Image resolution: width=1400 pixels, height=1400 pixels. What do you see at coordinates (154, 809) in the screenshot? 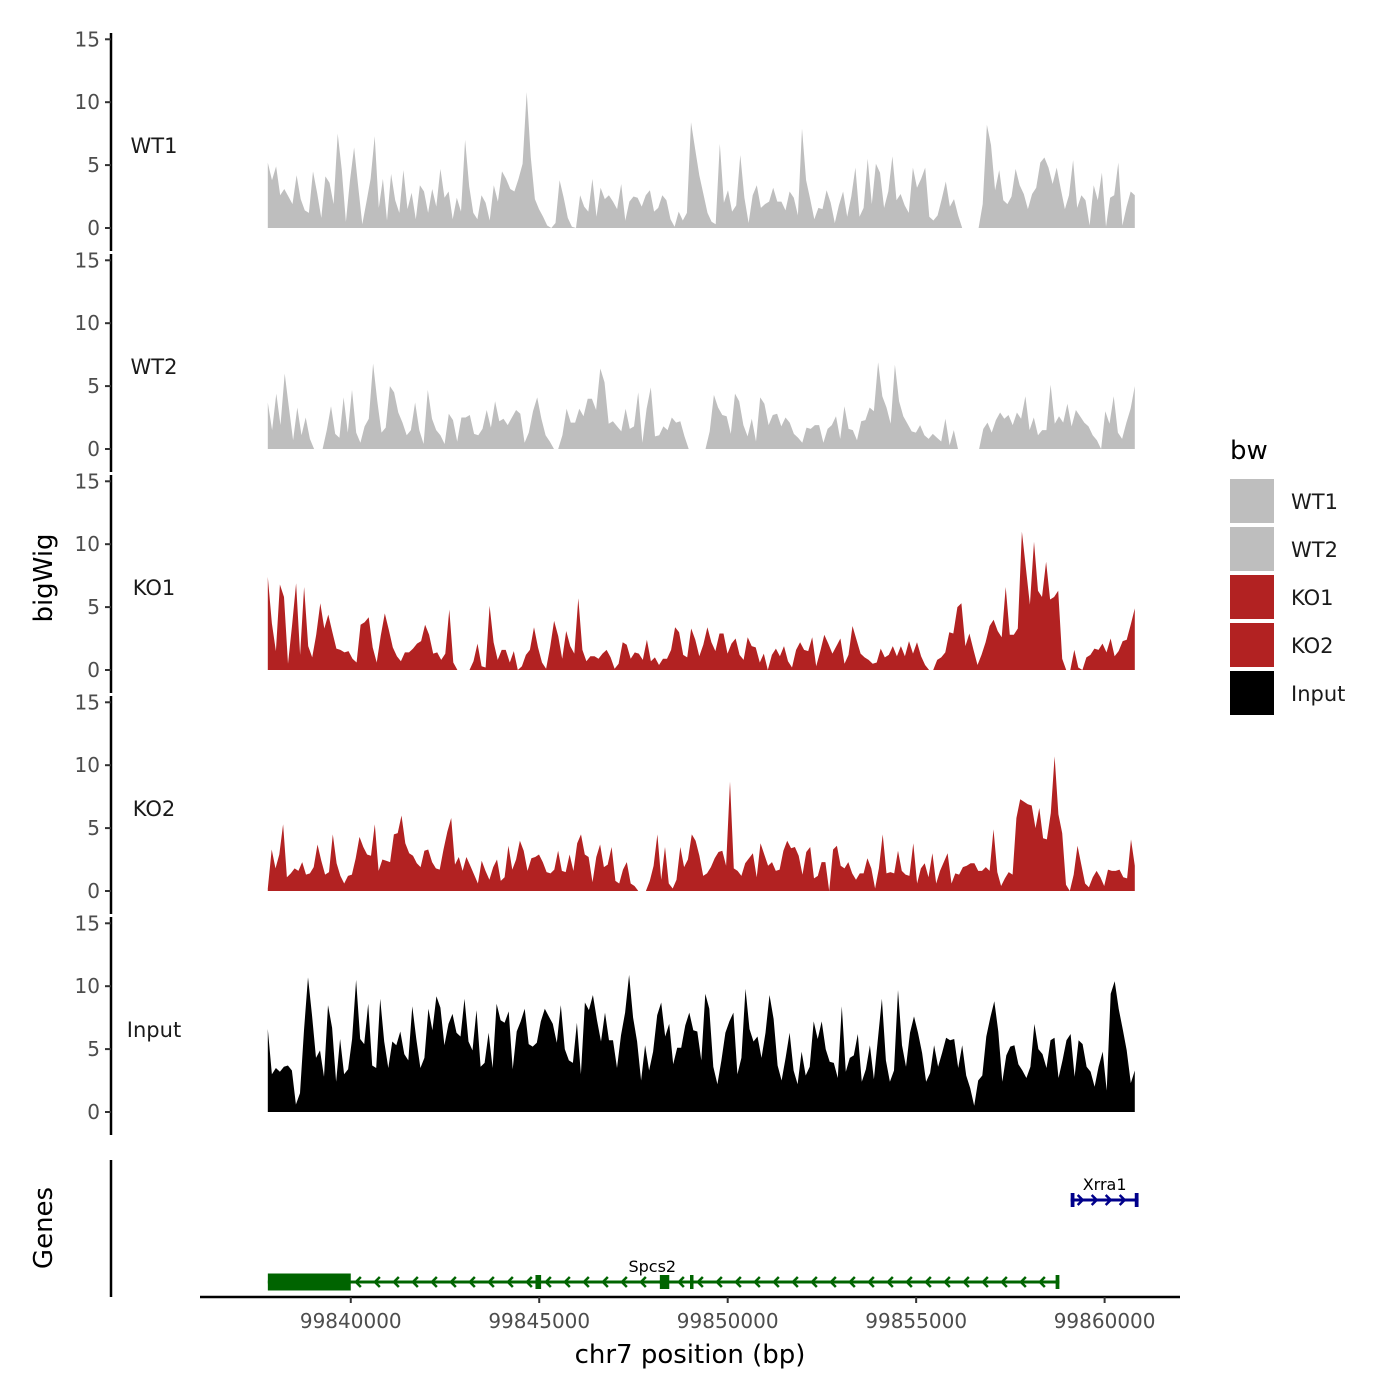
I see `track-label: KO2` at bounding box center [154, 809].